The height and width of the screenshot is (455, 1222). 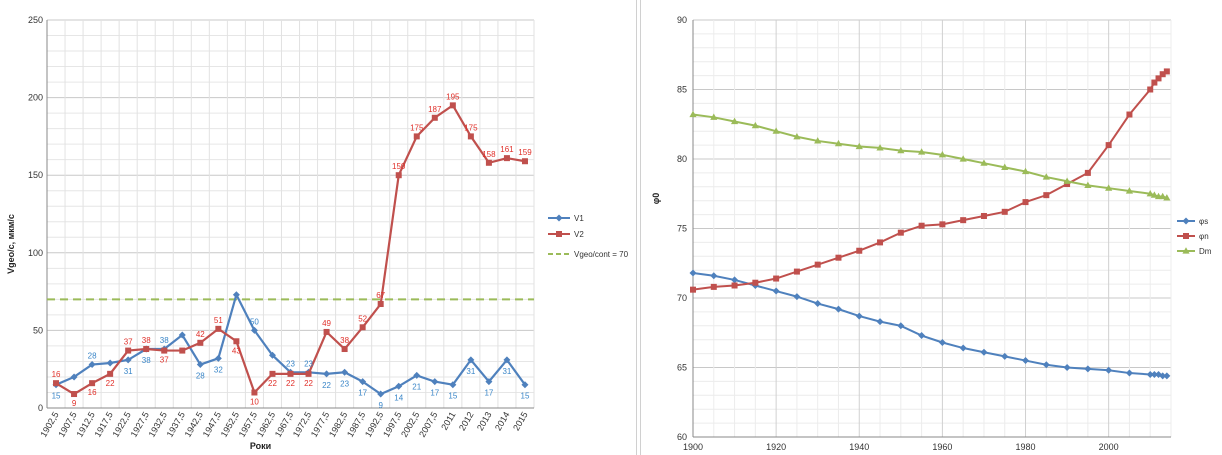 What do you see at coordinates (35, 253) in the screenshot?
I see `y-tick-label: 100` at bounding box center [35, 253].